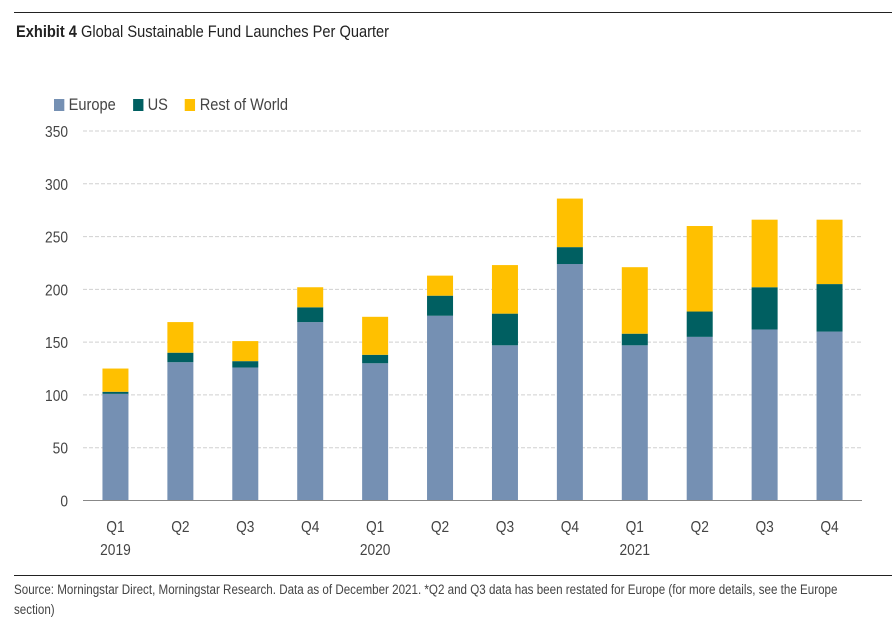 This screenshot has width=892, height=622. Describe the element at coordinates (59, 105) in the screenshot. I see `legend-swatch-europe` at that location.